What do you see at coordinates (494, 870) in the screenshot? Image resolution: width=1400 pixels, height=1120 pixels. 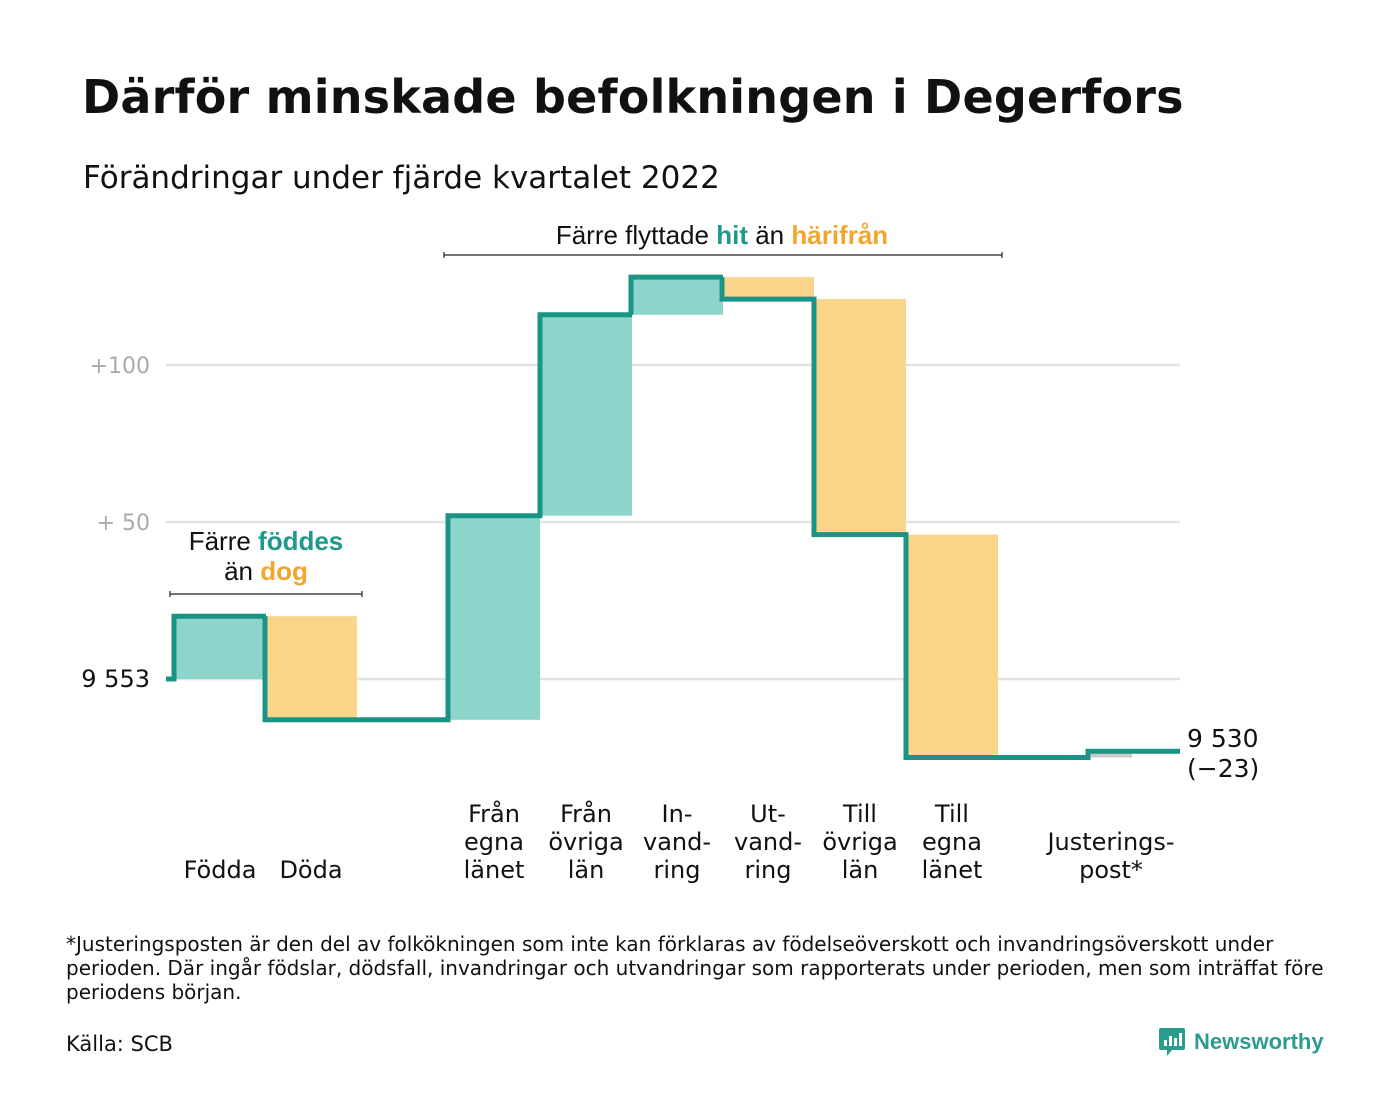 I see `category-label-fran-egna-lanet: länet` at bounding box center [494, 870].